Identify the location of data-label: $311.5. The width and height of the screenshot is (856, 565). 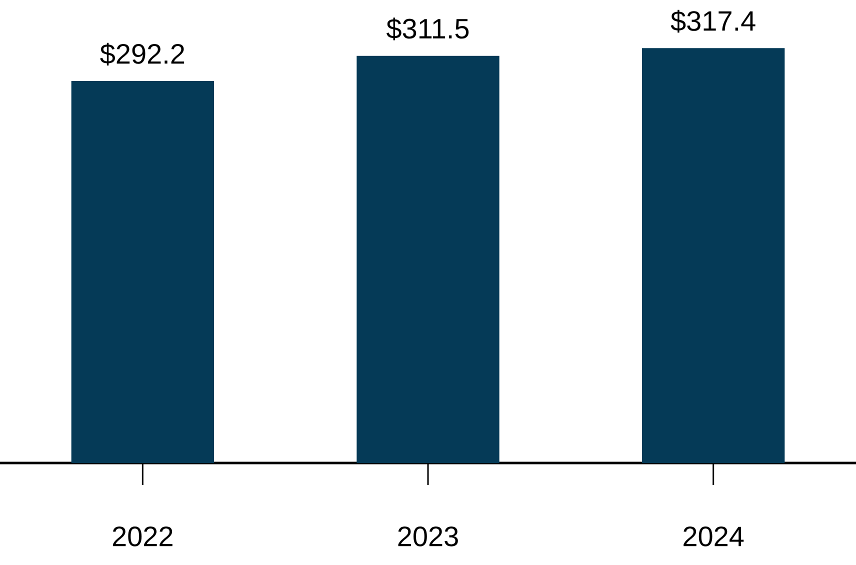
(427, 29).